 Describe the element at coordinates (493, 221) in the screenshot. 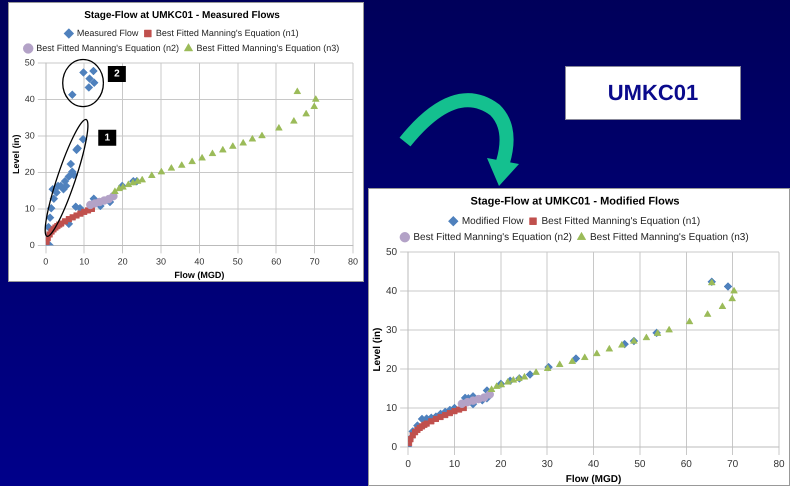

I see `legend-label: Modified Flow` at that location.